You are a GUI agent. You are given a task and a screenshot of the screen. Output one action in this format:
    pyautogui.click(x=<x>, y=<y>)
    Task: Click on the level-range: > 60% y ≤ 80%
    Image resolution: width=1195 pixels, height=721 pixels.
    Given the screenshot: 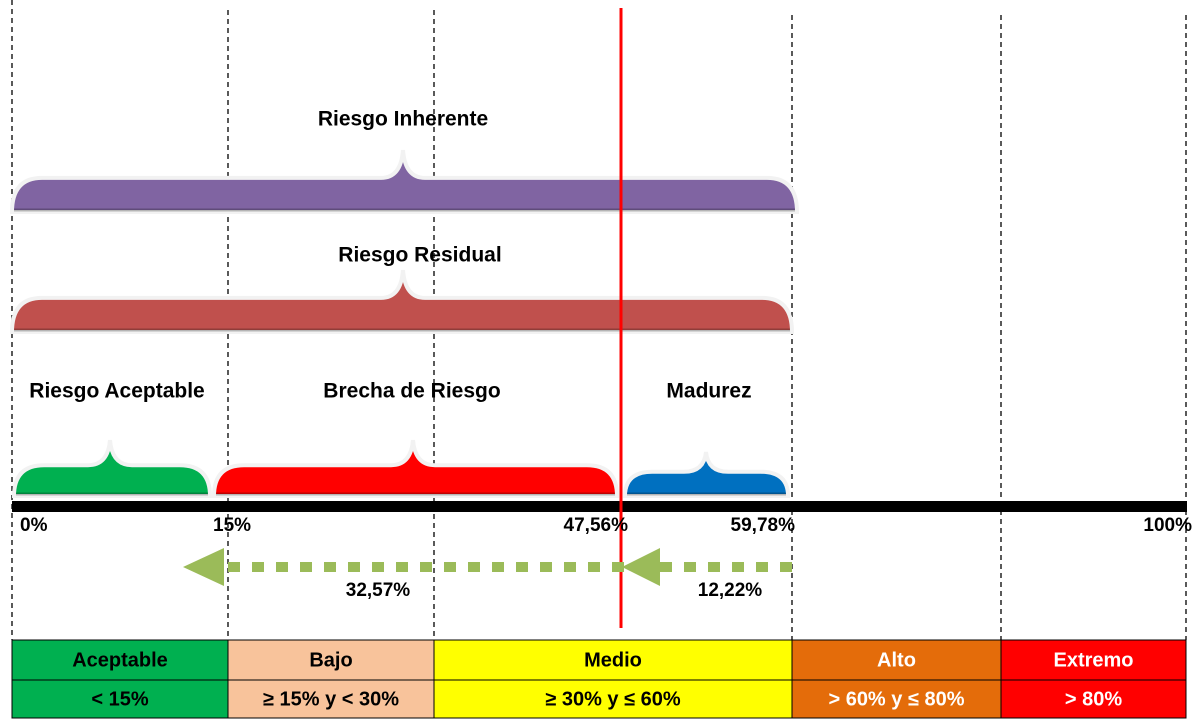 What is the action you would take?
    pyautogui.click(x=896, y=699)
    